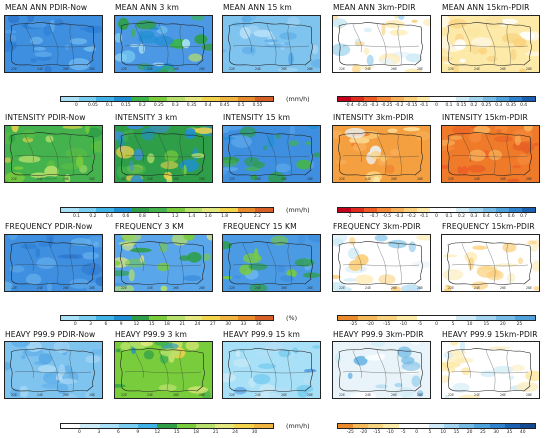  What do you see at coordinates (191, 105) in the screenshot?
I see `colorbar-tick-label: 0.35` at bounding box center [191, 105].